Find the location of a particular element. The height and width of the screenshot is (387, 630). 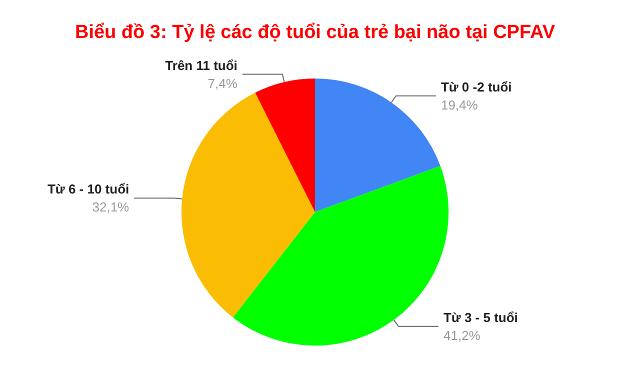

data-label: 32,1% is located at coordinates (111, 207).